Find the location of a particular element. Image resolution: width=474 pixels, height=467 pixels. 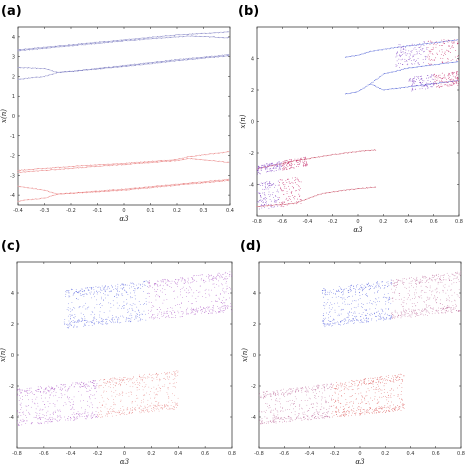

y-tick-label: -1 is located at coordinates (12, 137).